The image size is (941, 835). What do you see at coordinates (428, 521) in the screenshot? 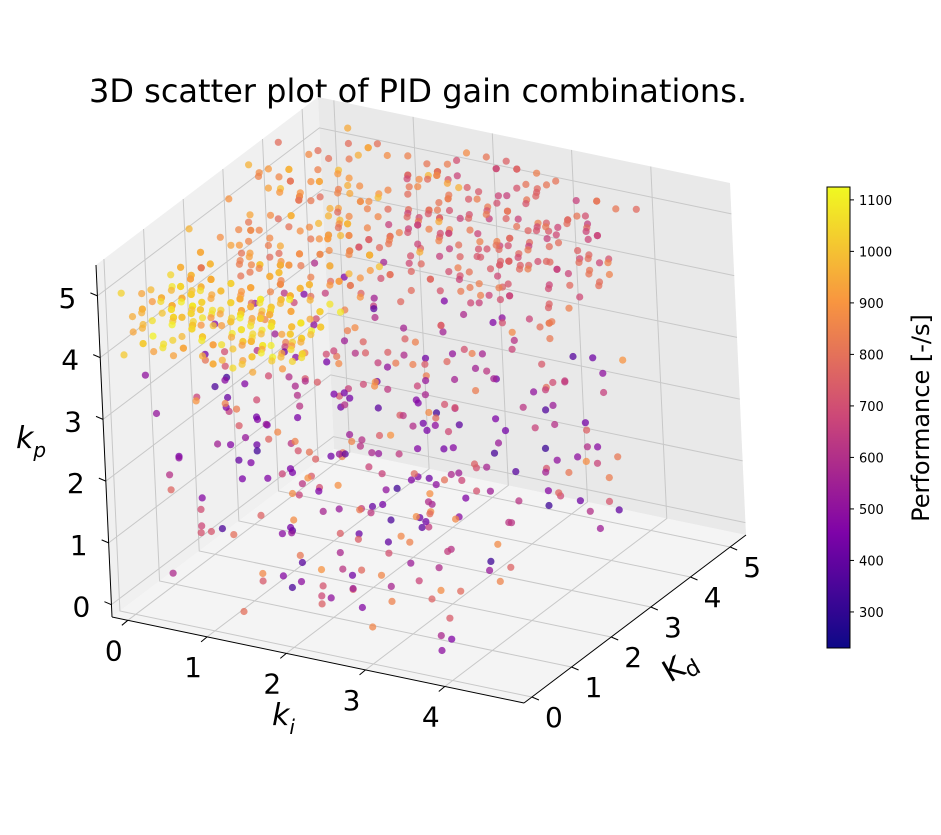
I see `grid-line-kp` at bounding box center [428, 521].